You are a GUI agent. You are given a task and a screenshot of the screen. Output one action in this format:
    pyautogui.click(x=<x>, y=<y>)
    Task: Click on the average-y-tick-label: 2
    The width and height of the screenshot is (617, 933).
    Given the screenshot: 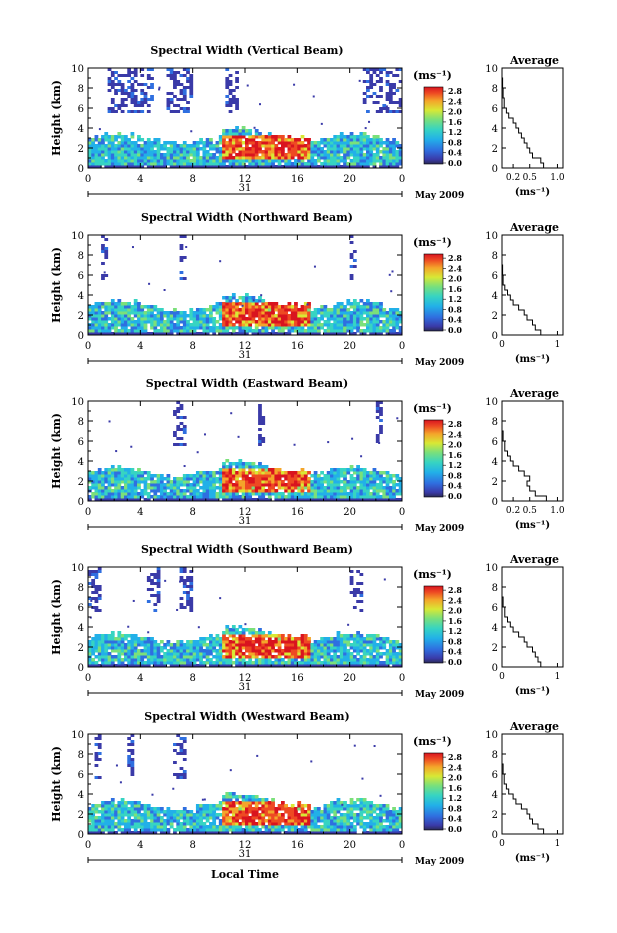 What is the action you would take?
    pyautogui.click(x=495, y=316)
    